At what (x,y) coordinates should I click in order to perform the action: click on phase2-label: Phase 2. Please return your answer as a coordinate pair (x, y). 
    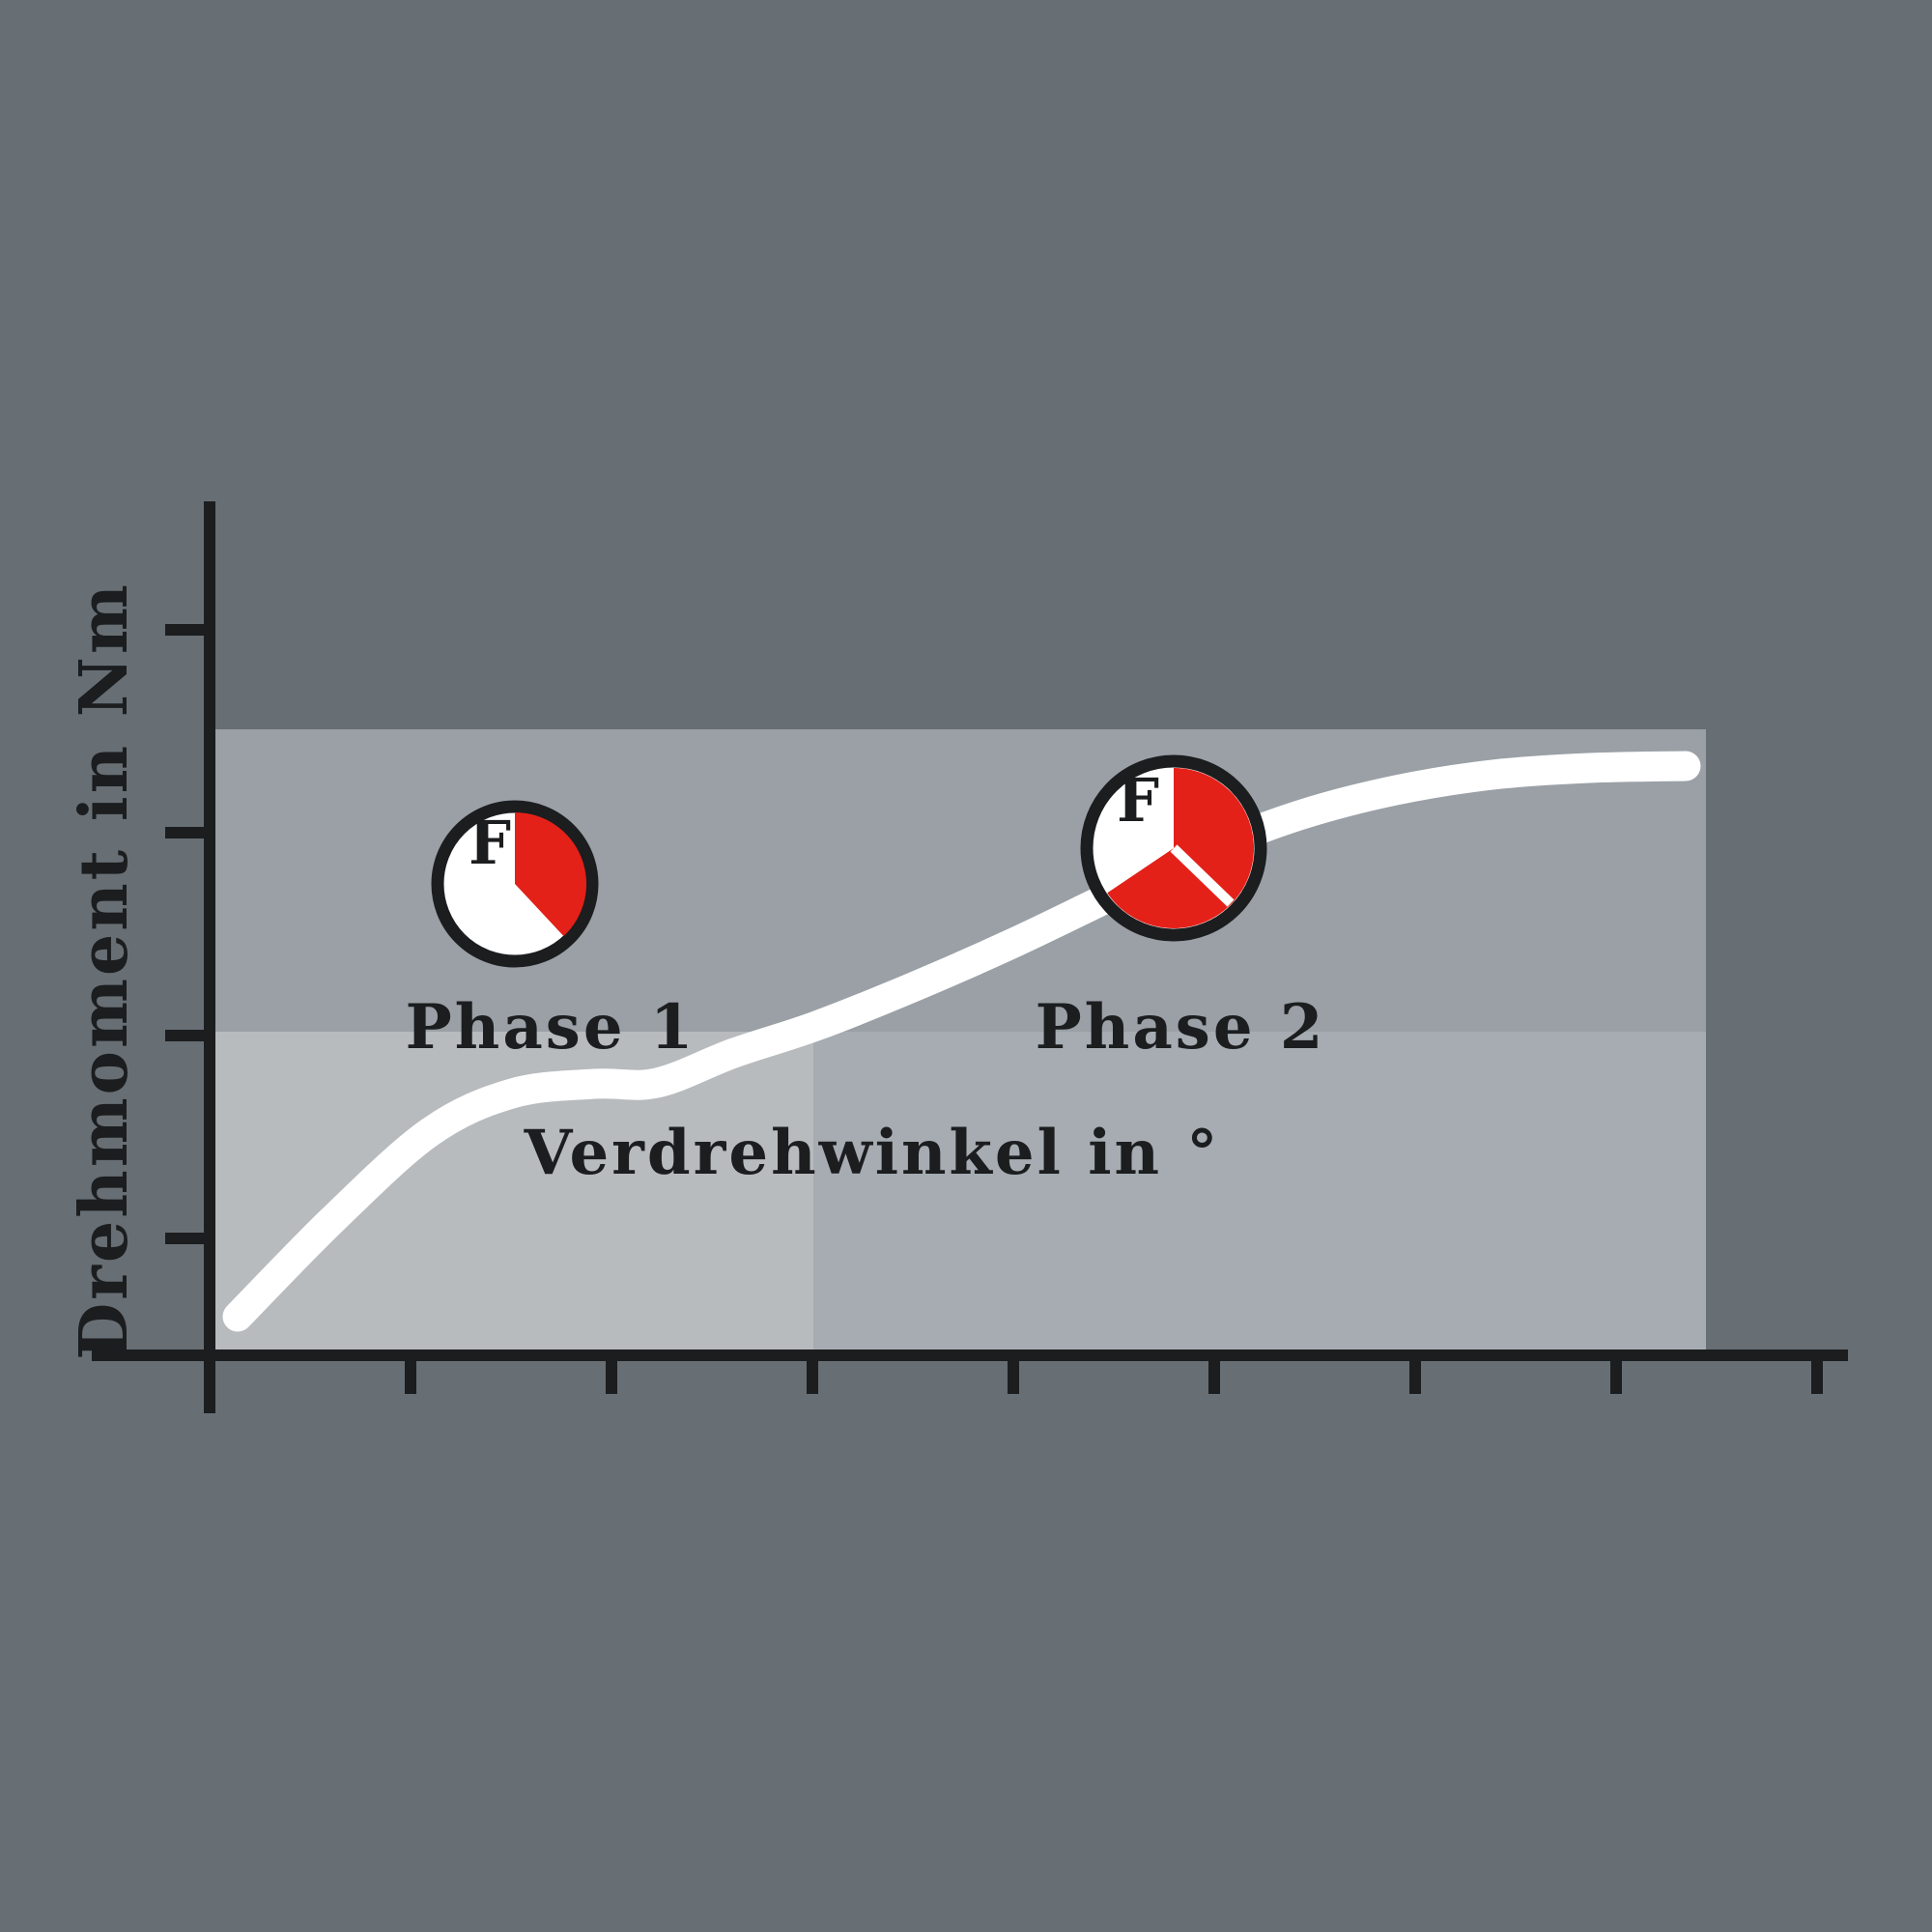
    Looking at the image, I should click on (1181, 1027).